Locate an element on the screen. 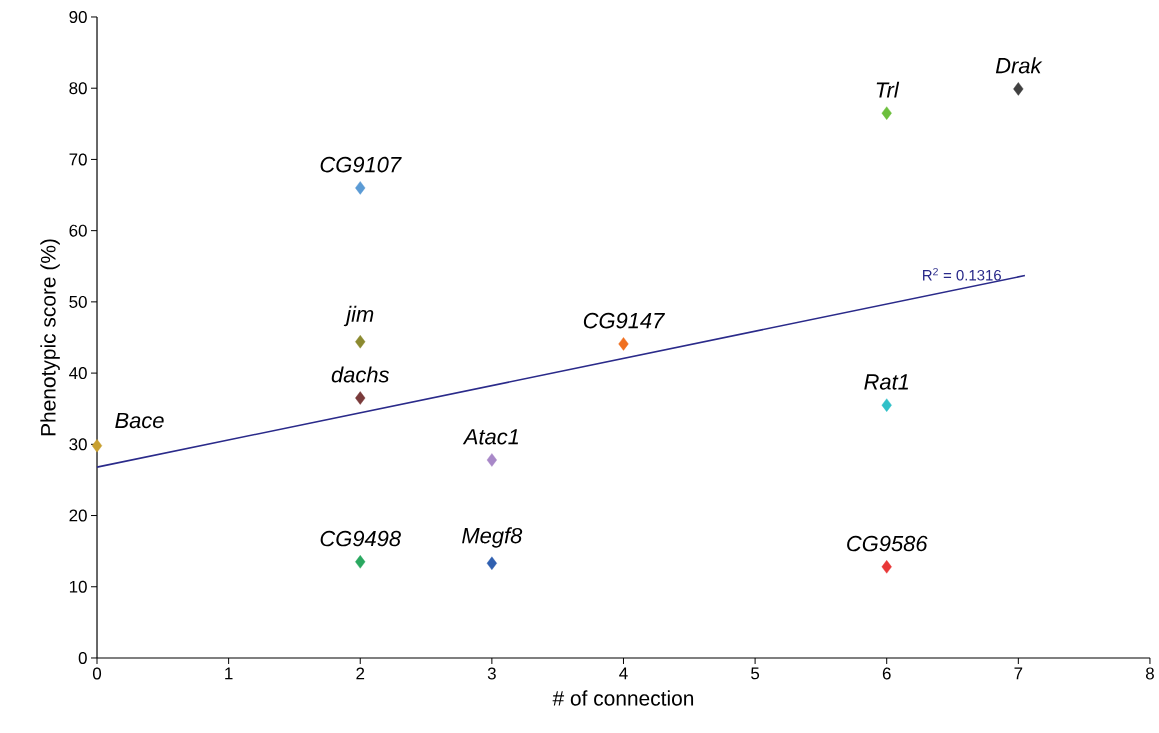 This screenshot has width=1159, height=733. x-tick-label: 2 is located at coordinates (360, 673).